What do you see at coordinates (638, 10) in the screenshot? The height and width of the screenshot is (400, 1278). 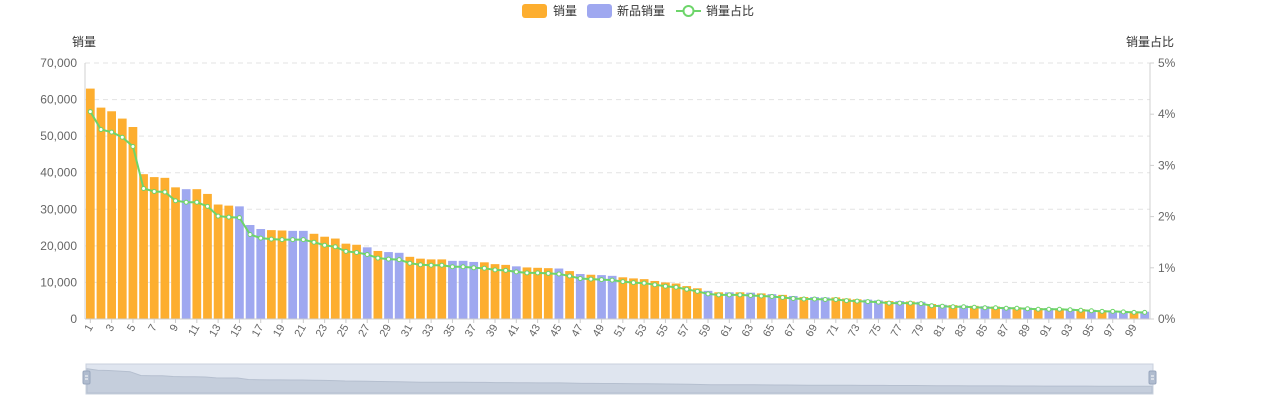 I see `legend: 销量 新品销量 销量占比` at bounding box center [638, 10].